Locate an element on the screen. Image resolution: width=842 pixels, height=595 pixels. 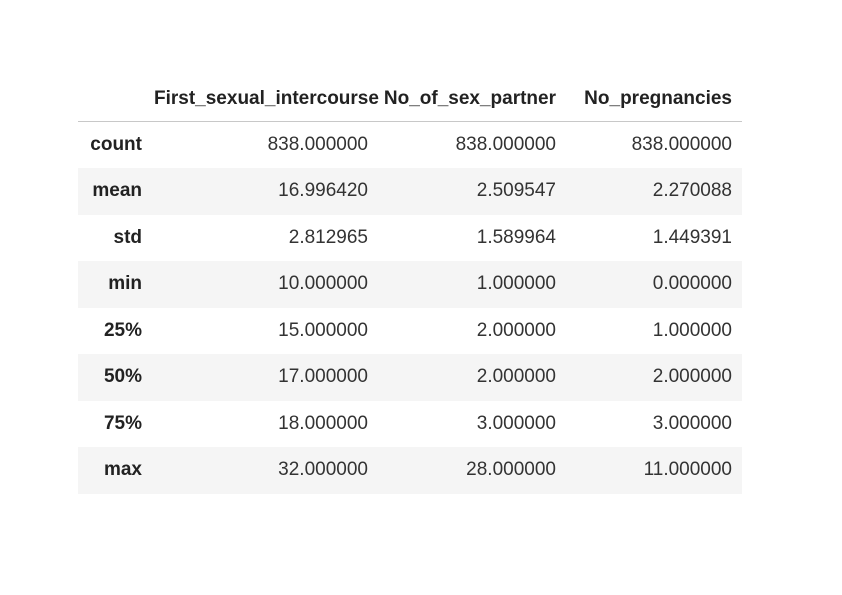
row-label: min is located at coordinates (125, 284).